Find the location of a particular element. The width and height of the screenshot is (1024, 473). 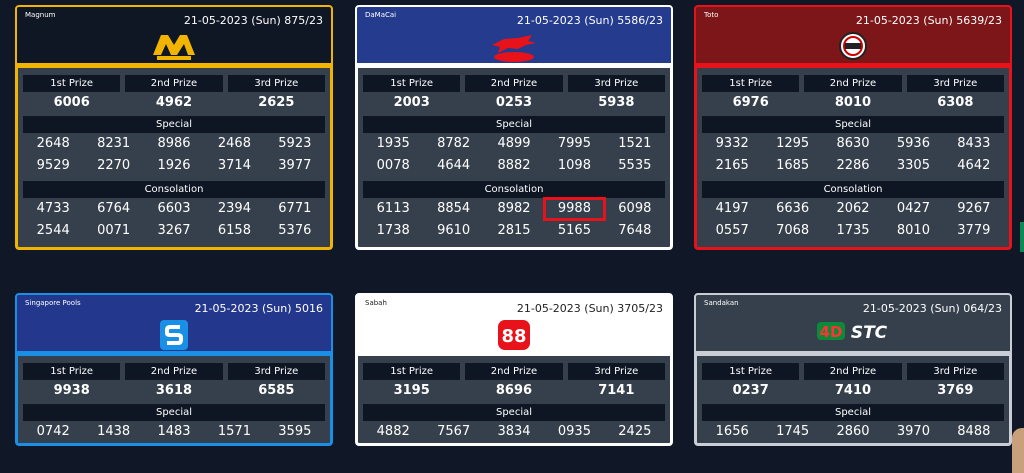

draw-date: 21-05-2023 (Sun) 5586/23 is located at coordinates (589, 20).